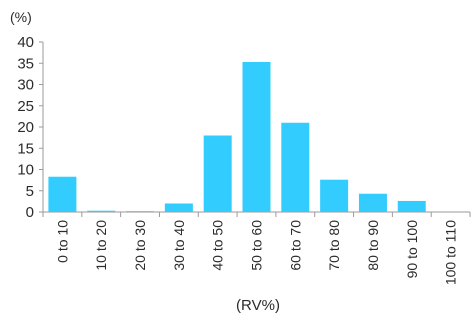 The width and height of the screenshot is (472, 321). I want to click on y-tick-label: 0, so click(30, 212).